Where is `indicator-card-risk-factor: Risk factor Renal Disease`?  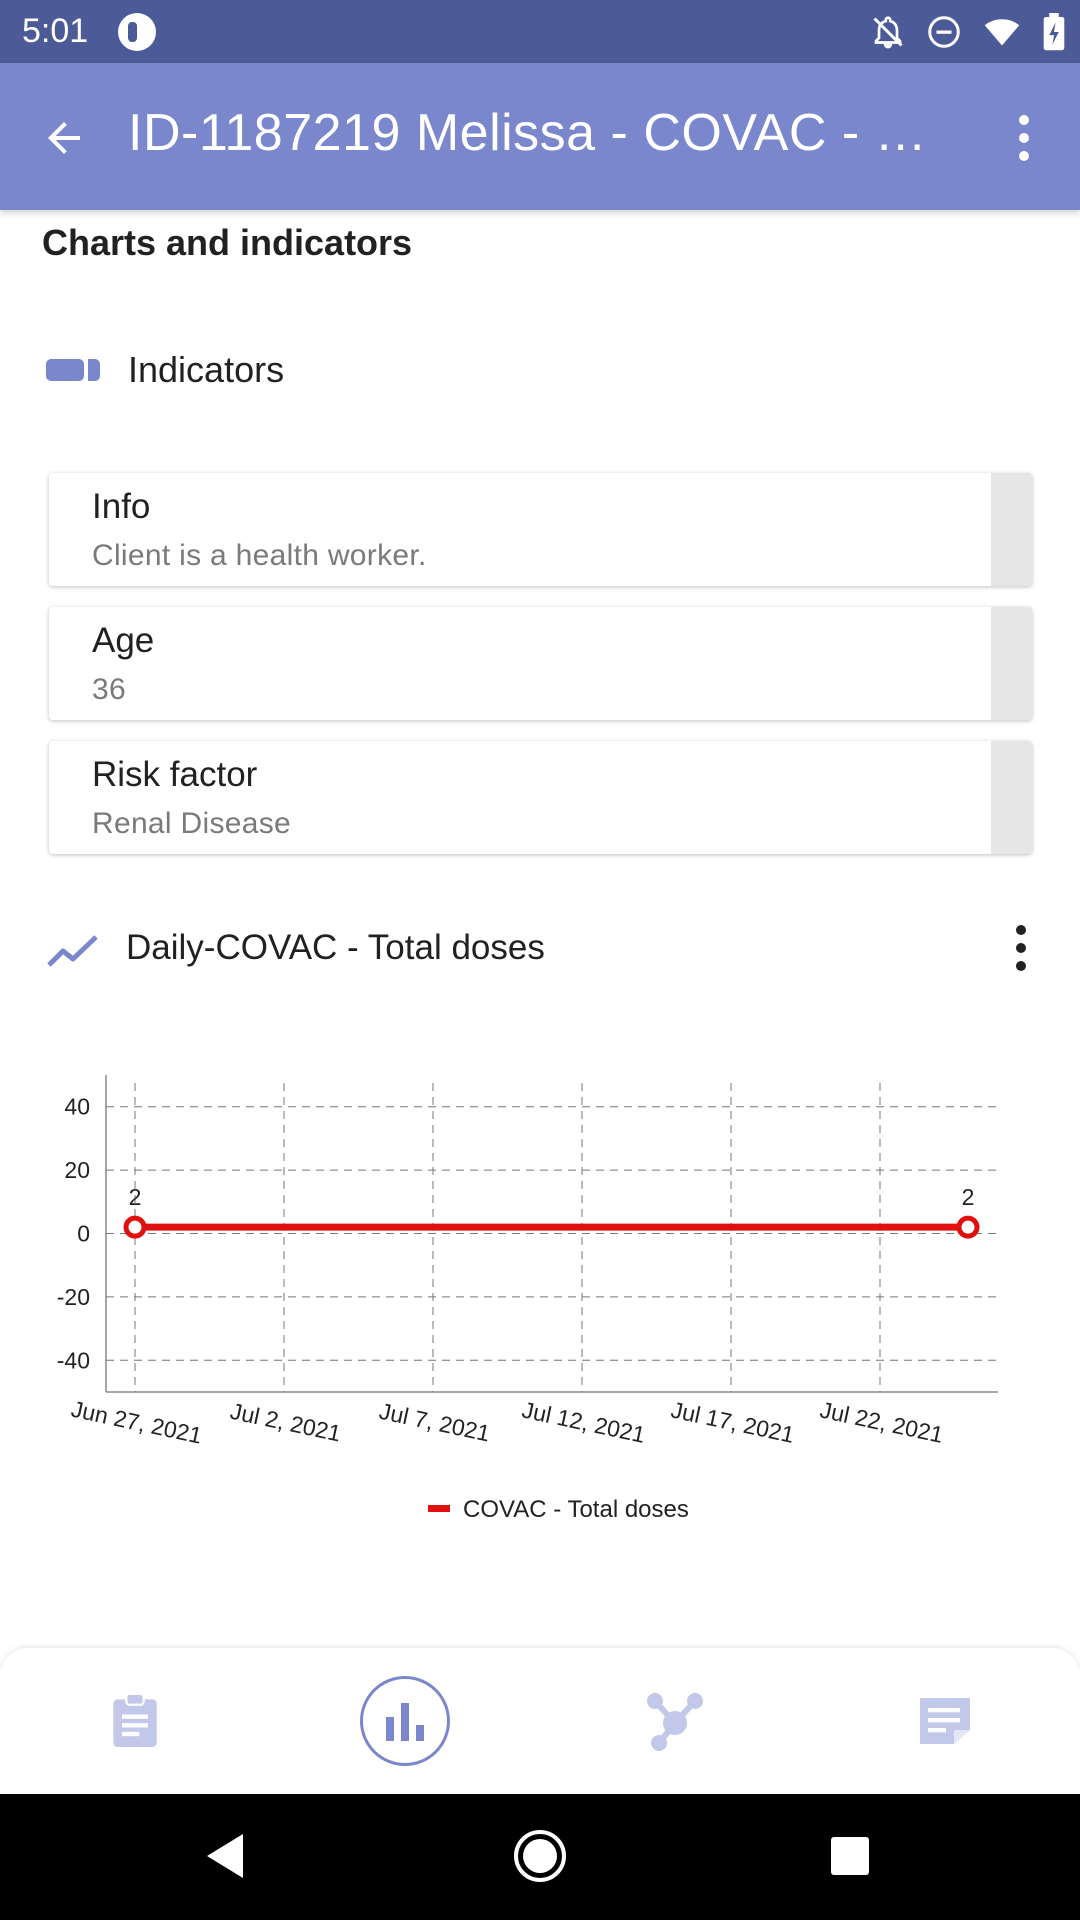
indicator-card-risk-factor: Risk factor Renal Disease is located at coordinates (540, 797).